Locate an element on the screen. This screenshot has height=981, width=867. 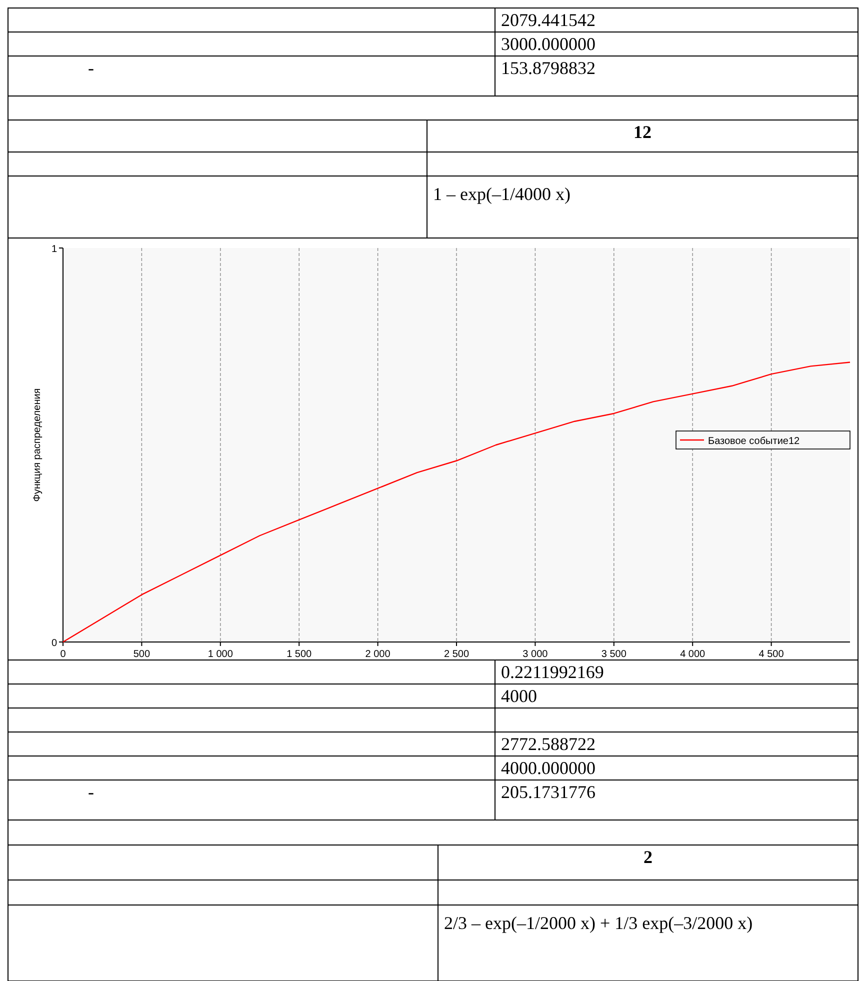
text: 2772.588722 is located at coordinates (548, 744).